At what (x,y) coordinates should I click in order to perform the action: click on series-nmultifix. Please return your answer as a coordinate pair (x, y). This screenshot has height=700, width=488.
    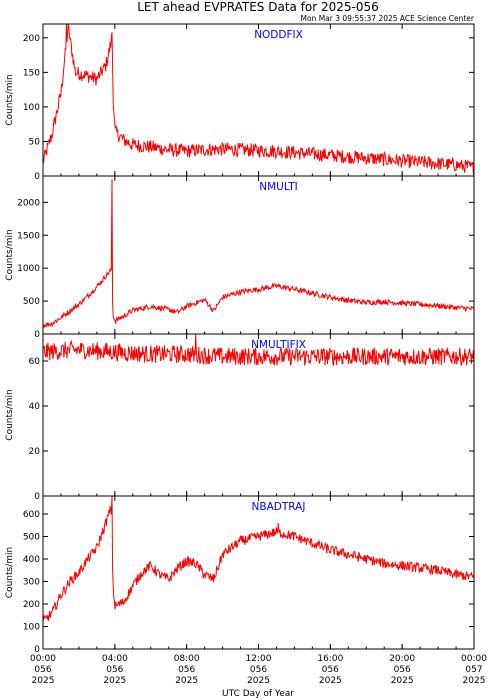
    Looking at the image, I should click on (258, 350).